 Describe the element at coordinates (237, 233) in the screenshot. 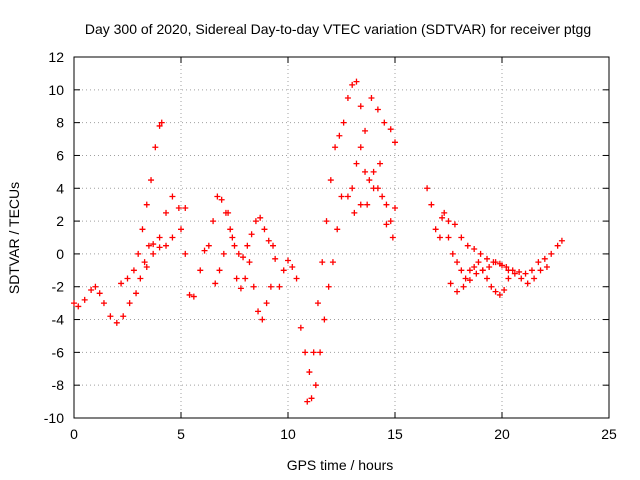

I see `series-cluster_6_9h` at that location.